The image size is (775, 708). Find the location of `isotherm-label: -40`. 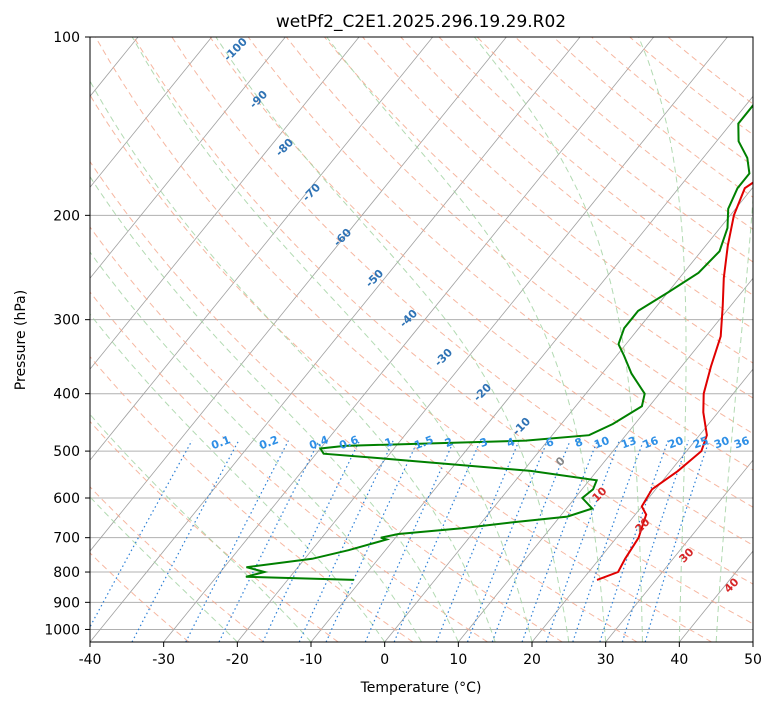

isotherm-label: -40 is located at coordinates (408, 318).